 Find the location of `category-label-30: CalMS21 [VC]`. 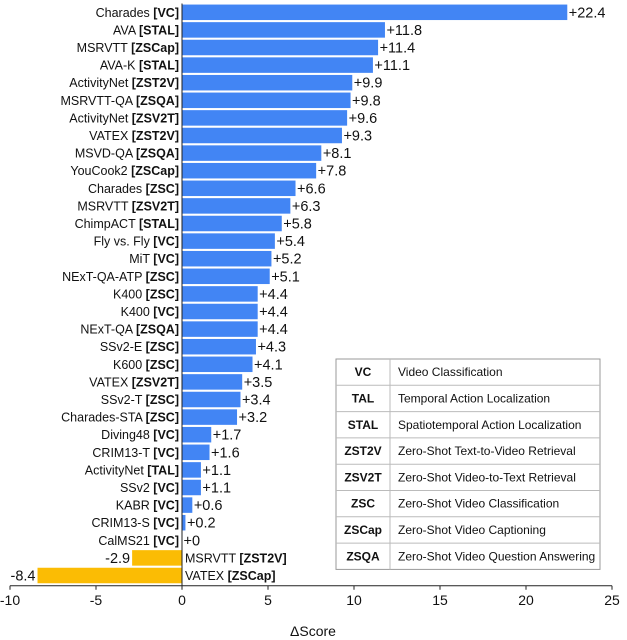

category-label-30: CalMS21 [VC] is located at coordinates (138, 541).